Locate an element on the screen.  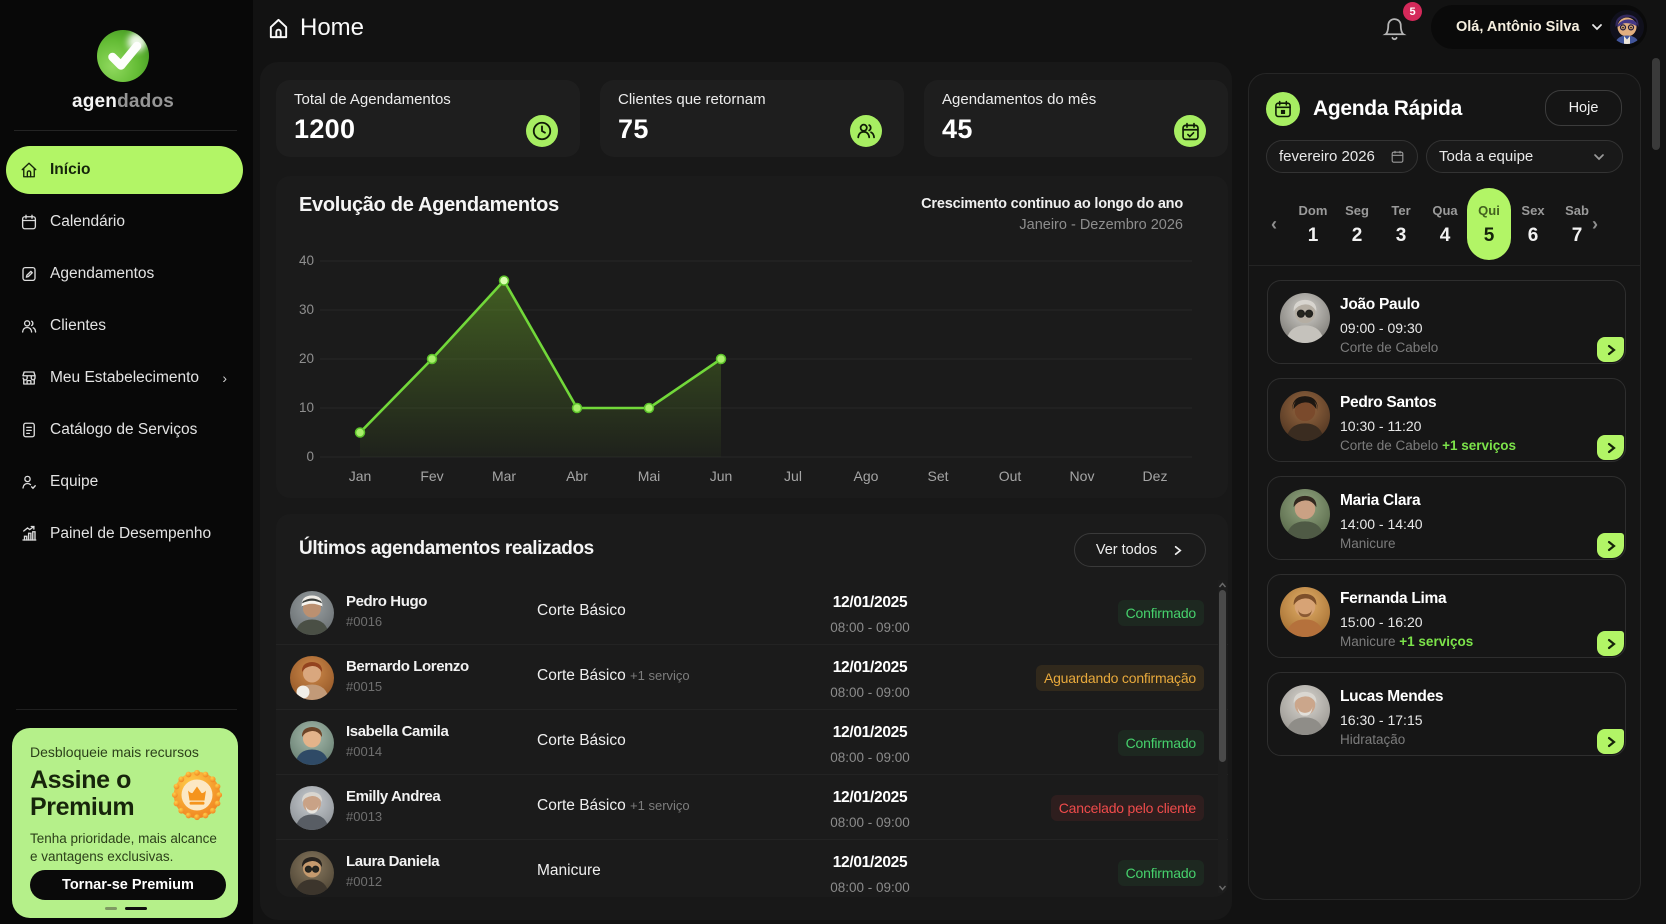
svg-text: Mai is located at coordinates (649, 476).